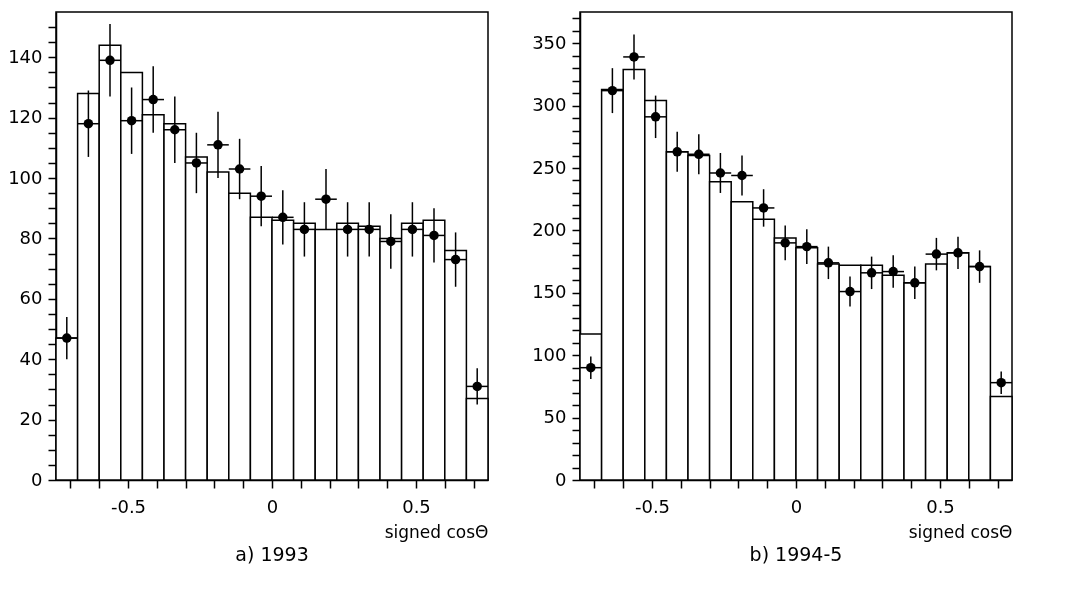 The height and width of the screenshot is (601, 1074). What do you see at coordinates (31, 298) in the screenshot?
I see `y-tick-label: 60` at bounding box center [31, 298].